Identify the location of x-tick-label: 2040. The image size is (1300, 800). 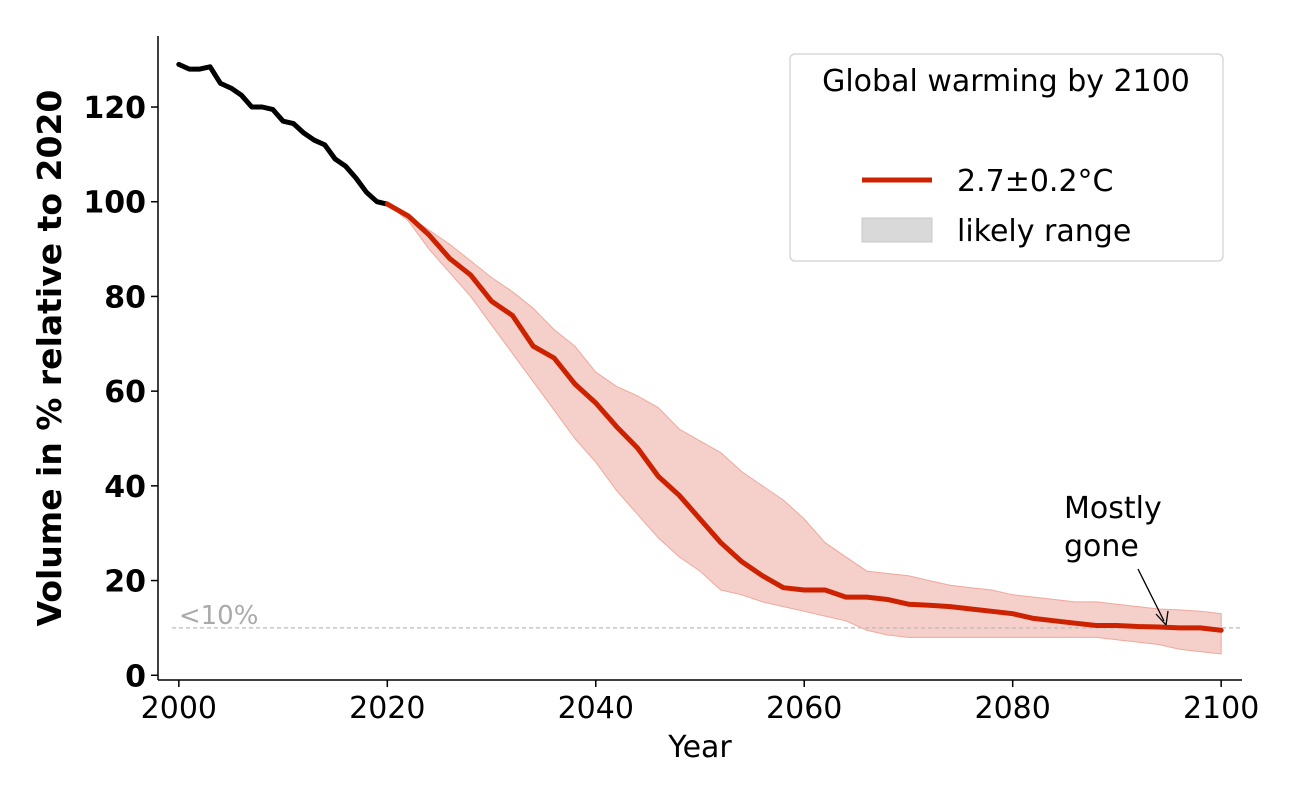
(596, 708).